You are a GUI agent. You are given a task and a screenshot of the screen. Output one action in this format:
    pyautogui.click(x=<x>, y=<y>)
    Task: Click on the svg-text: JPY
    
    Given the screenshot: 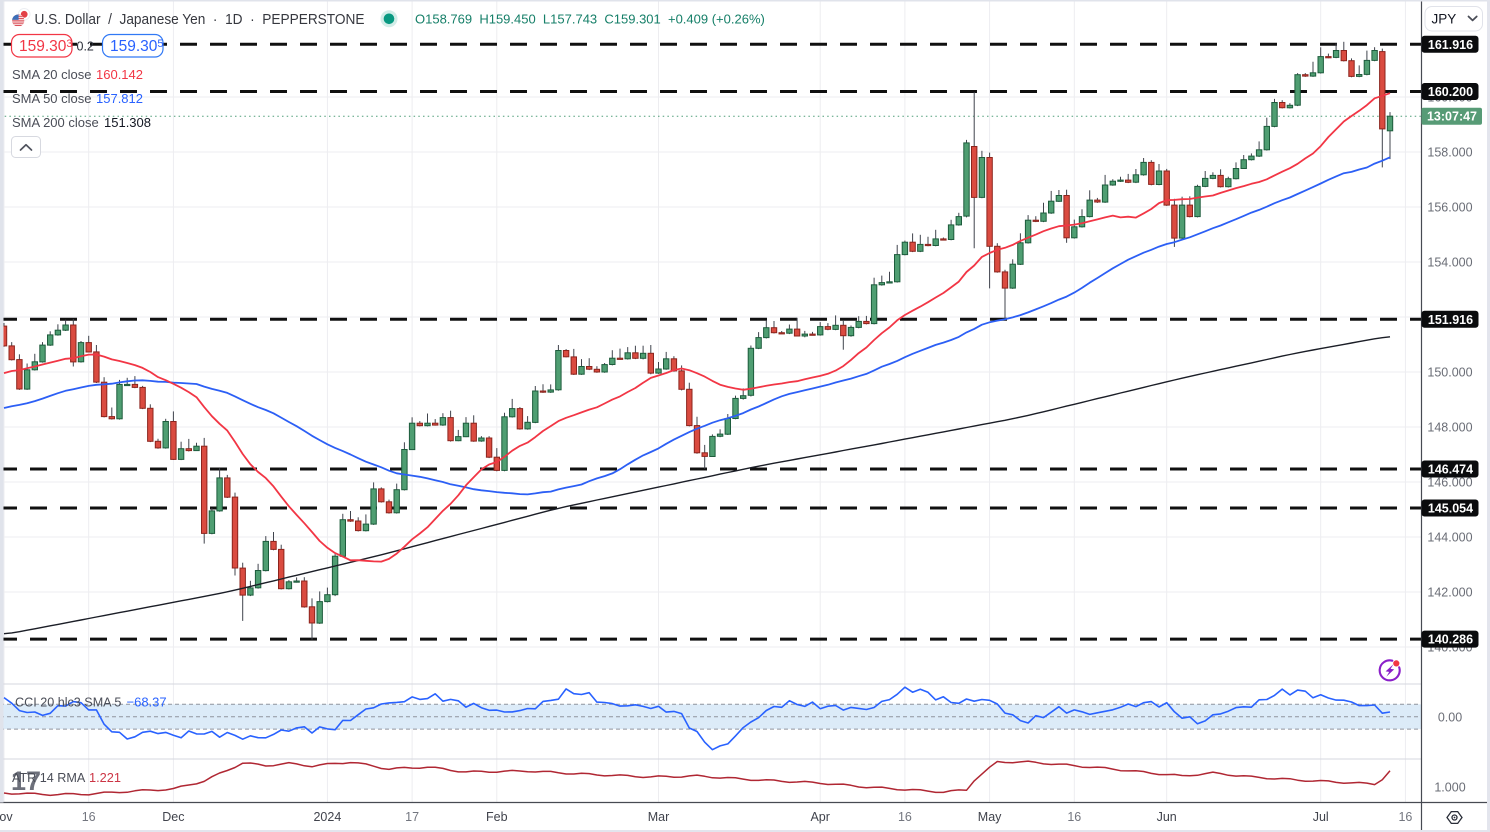 What is the action you would take?
    pyautogui.click(x=1444, y=19)
    